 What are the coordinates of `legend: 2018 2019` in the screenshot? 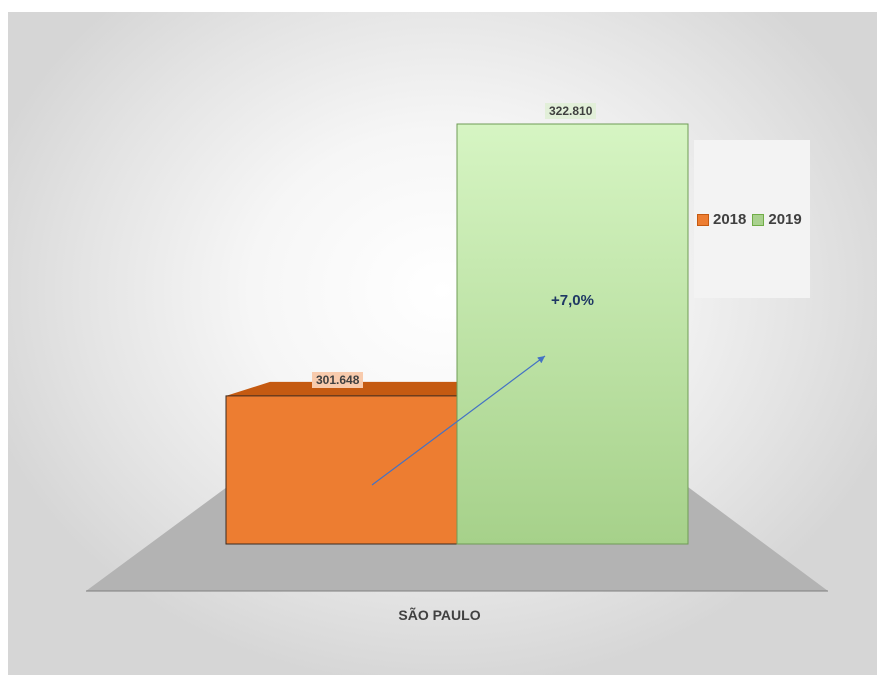 It's located at (749, 219).